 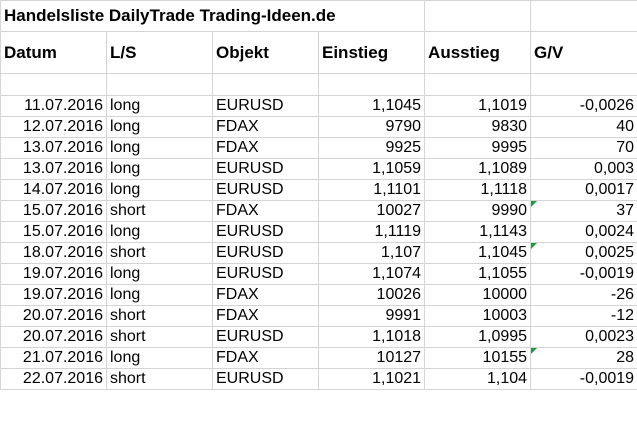 What do you see at coordinates (583, 316) in the screenshot?
I see `profit-loss-cell: -12` at bounding box center [583, 316].